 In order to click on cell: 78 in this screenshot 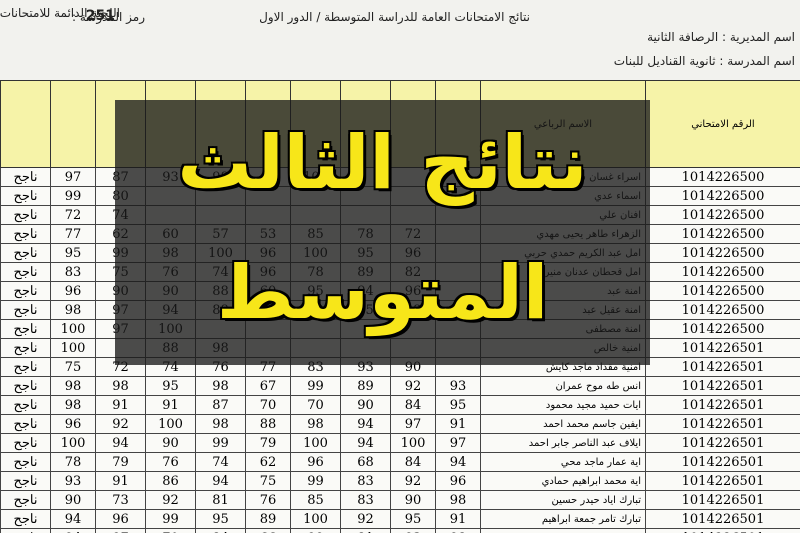, I will do `click(73, 462)`.